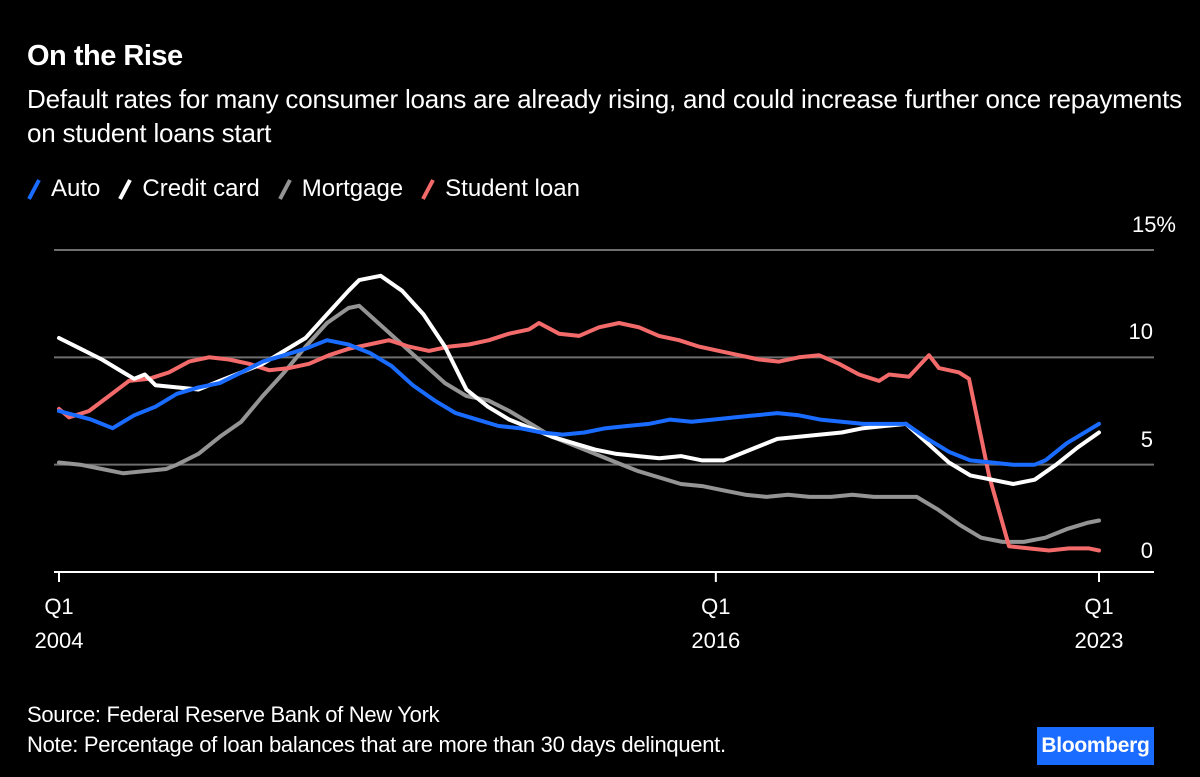 This screenshot has width=1200, height=777. I want to click on mortgage-line-icon, so click(284, 189).